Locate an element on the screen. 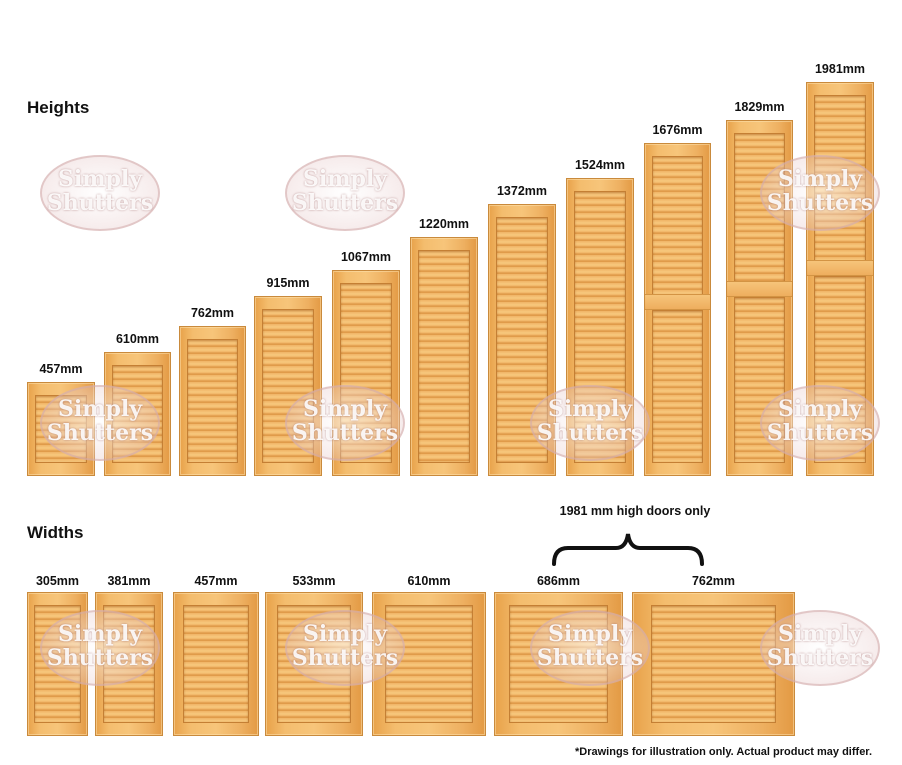 The height and width of the screenshot is (765, 902). width-label: 457mm is located at coordinates (216, 581).